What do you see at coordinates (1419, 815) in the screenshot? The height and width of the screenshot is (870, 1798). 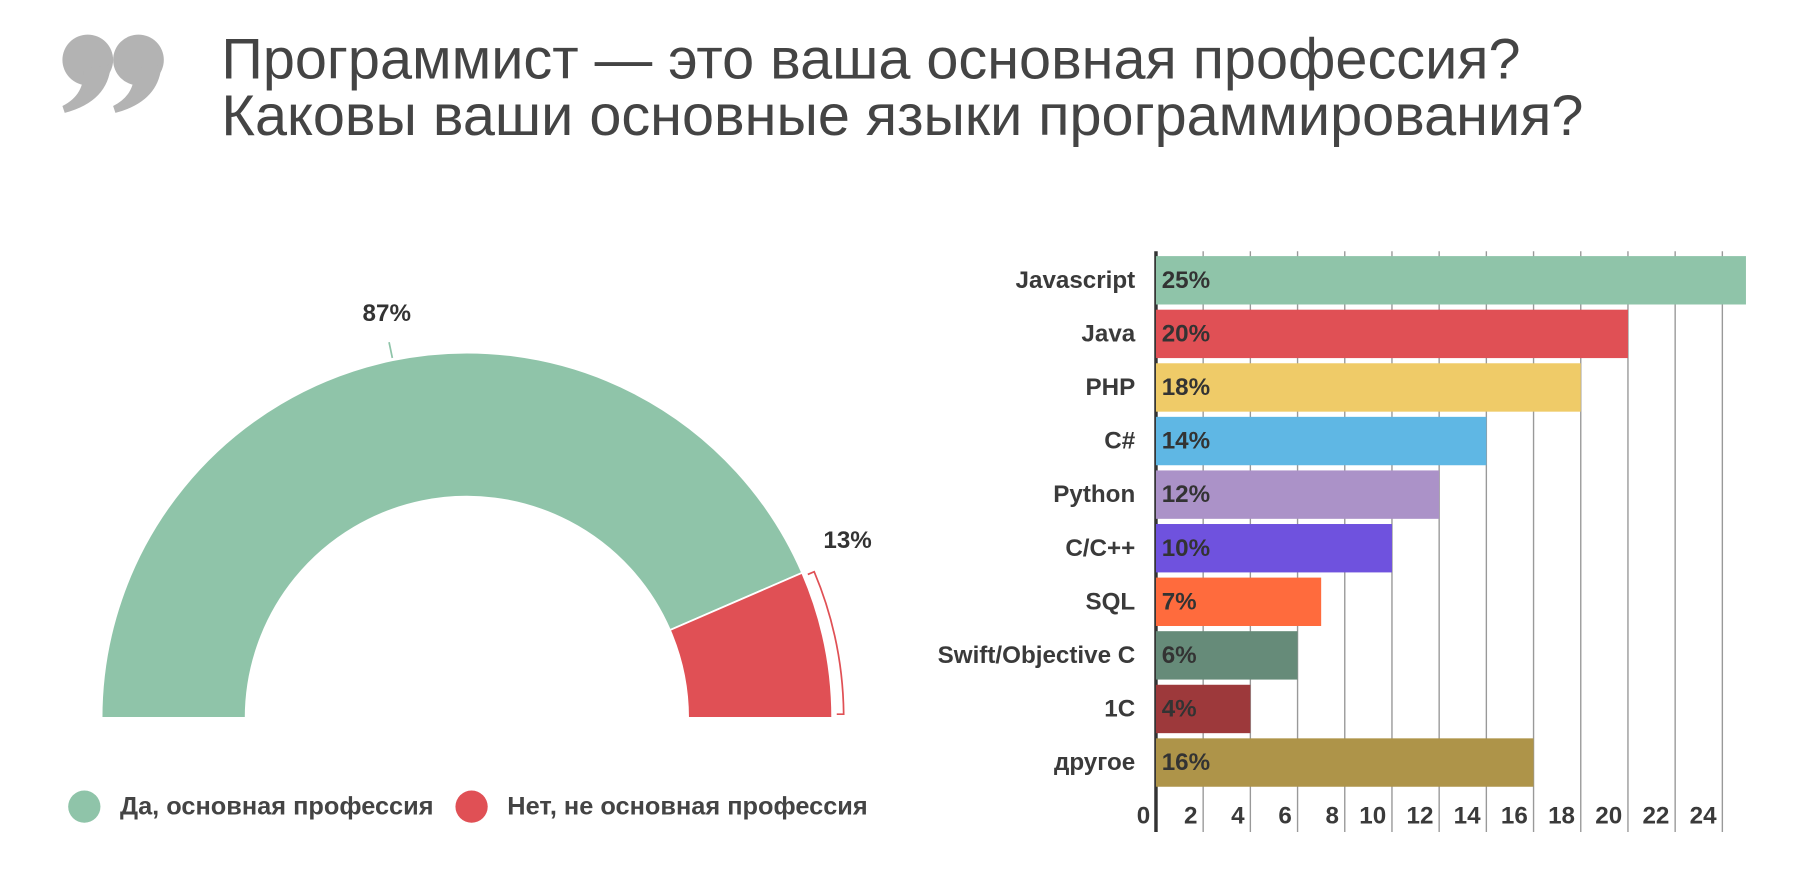 I see `x-tick-label: 12` at bounding box center [1419, 815].